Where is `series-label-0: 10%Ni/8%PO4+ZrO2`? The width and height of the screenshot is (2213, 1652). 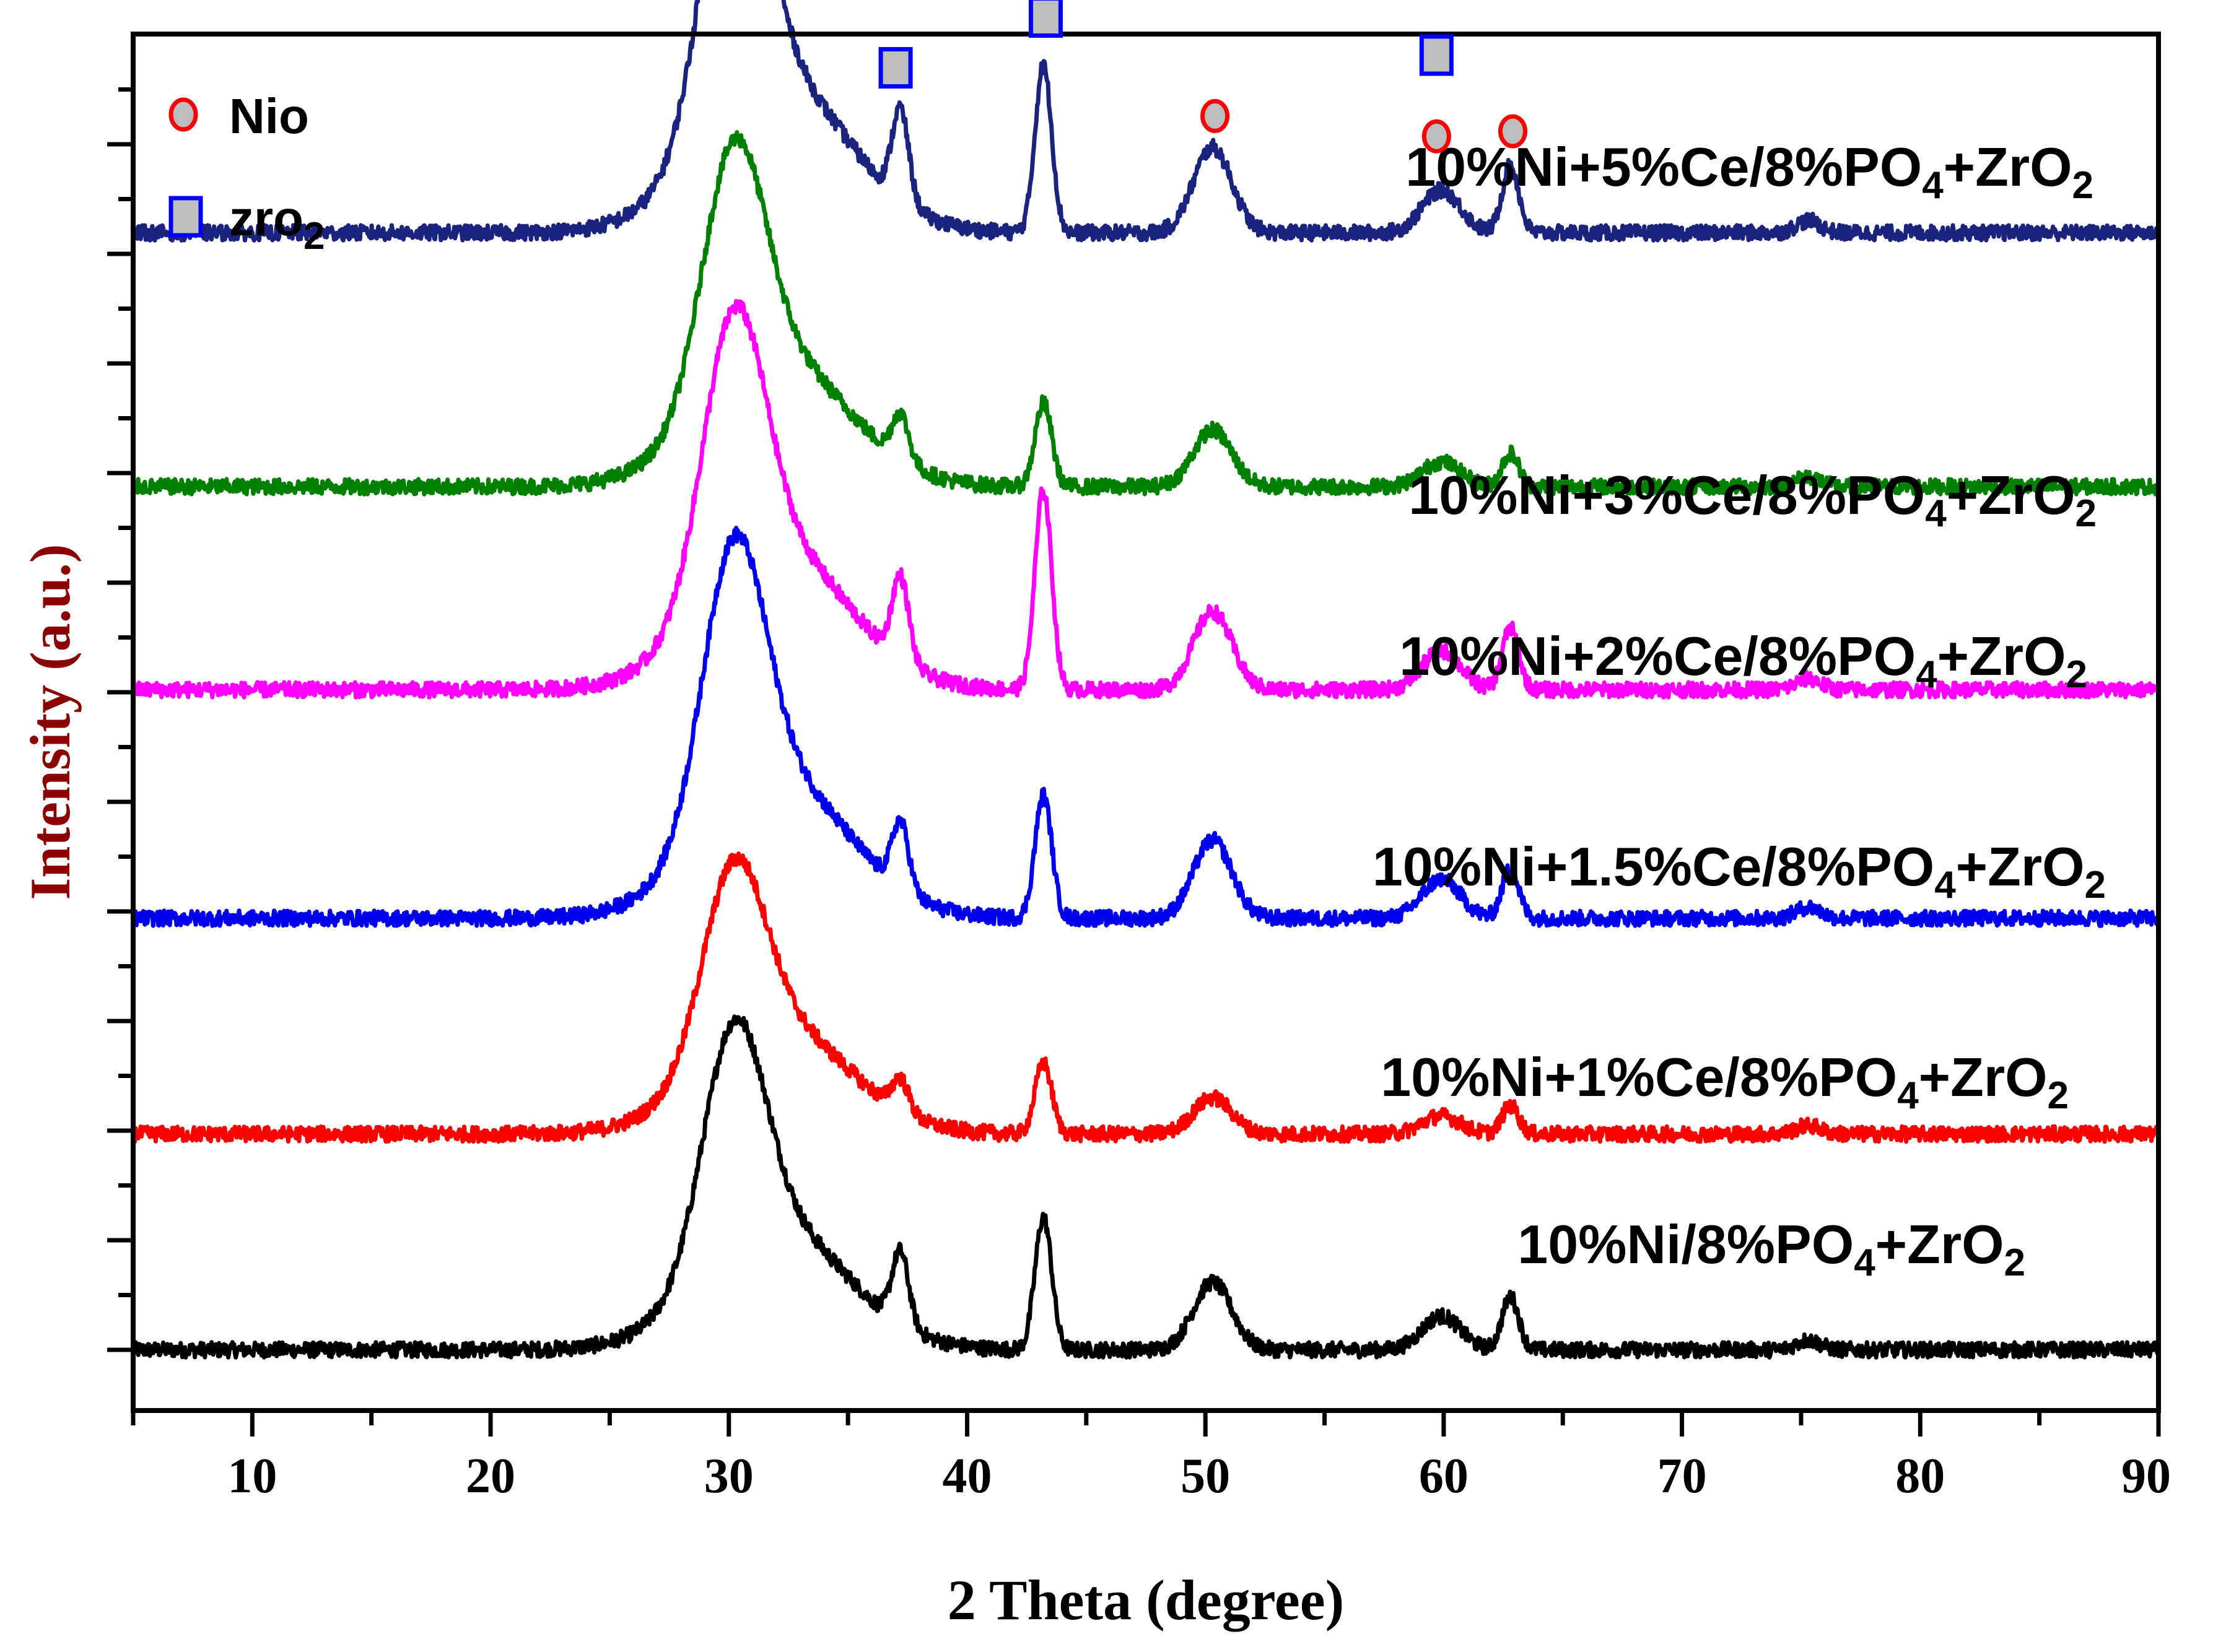 series-label-0: 10%Ni/8%PO4+ZrO2 is located at coordinates (1771, 1249).